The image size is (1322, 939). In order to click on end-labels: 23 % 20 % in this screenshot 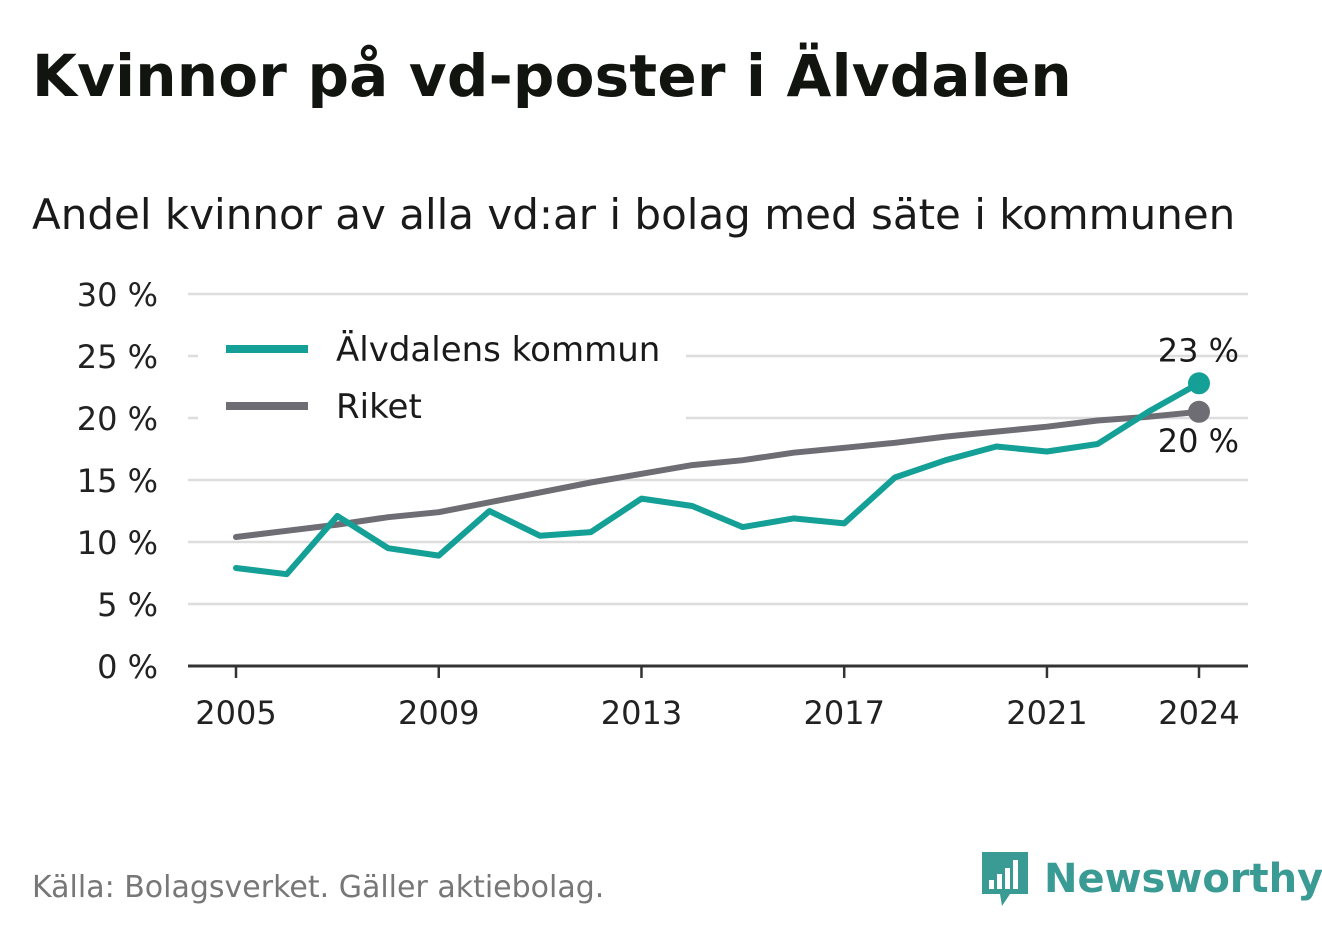, I will do `click(1198, 395)`.